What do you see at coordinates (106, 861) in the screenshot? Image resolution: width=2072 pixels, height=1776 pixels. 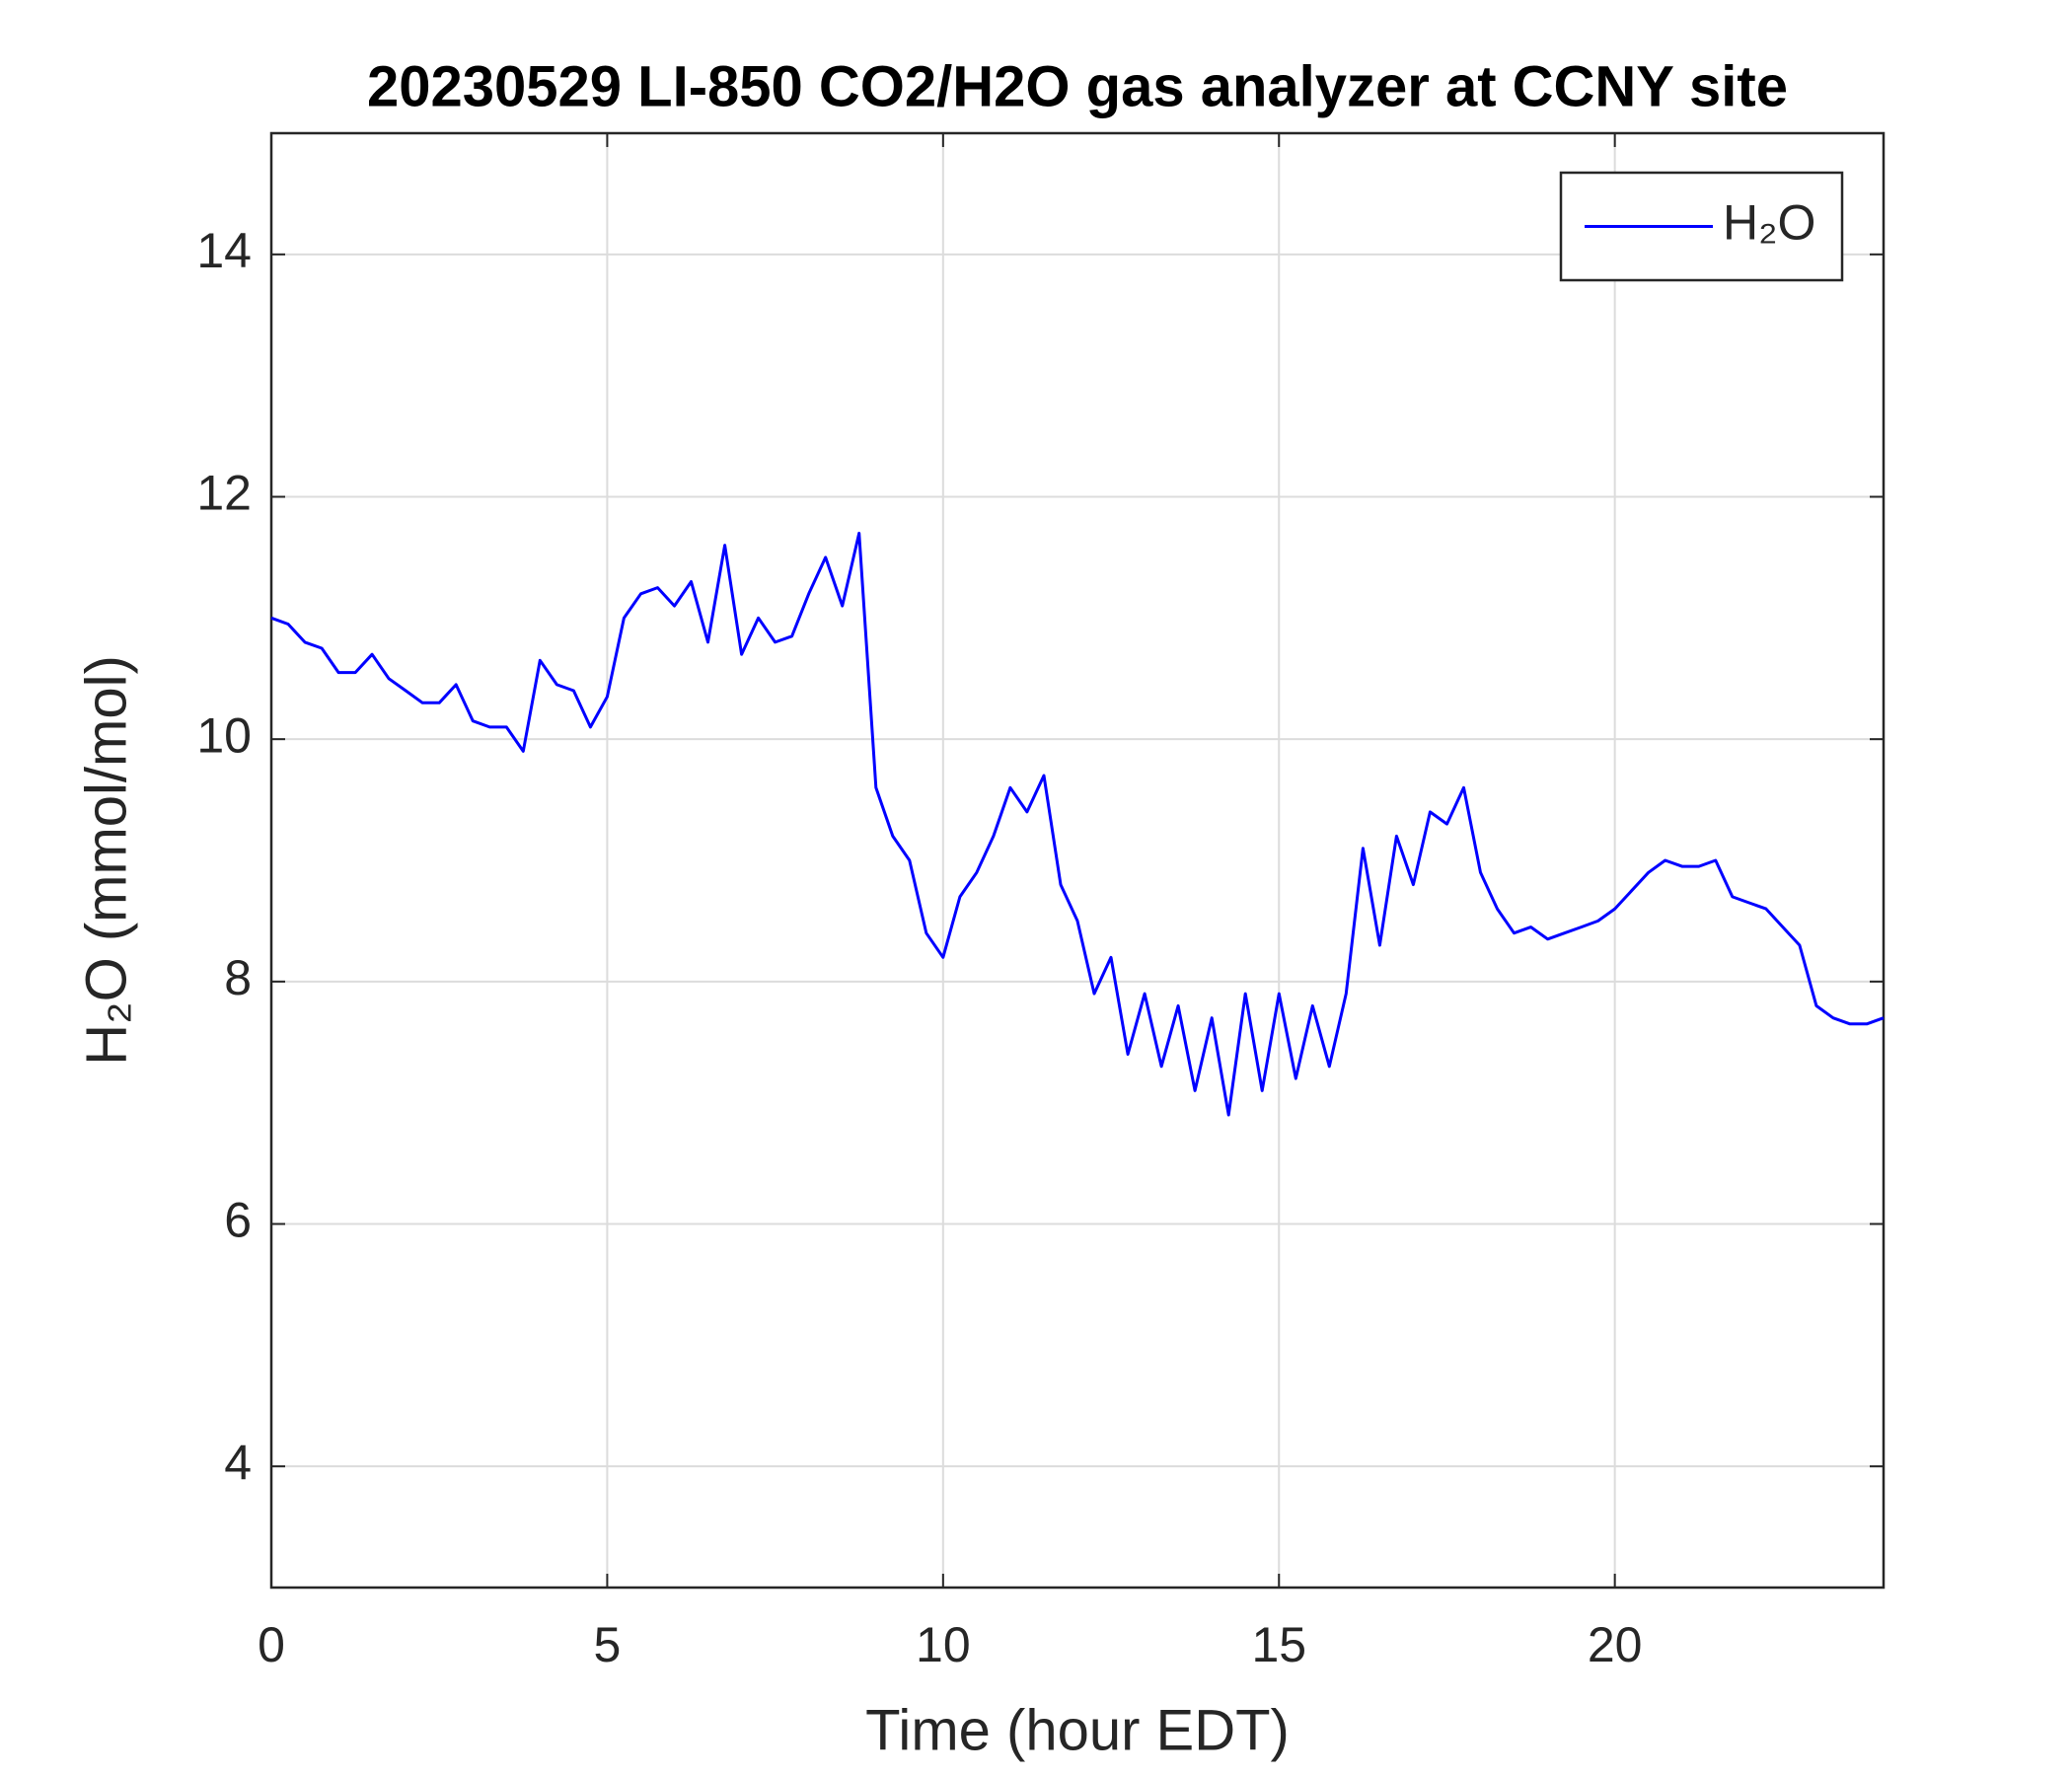 I see `y-axis-label: H₂O (mmol/mol)` at bounding box center [106, 861].